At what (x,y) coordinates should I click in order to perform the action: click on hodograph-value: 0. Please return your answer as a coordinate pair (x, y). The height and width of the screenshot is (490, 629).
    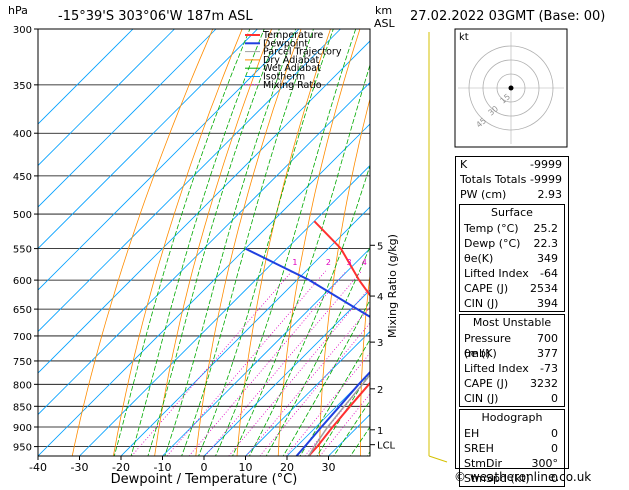
    Looking at the image, I should click on (554, 433).